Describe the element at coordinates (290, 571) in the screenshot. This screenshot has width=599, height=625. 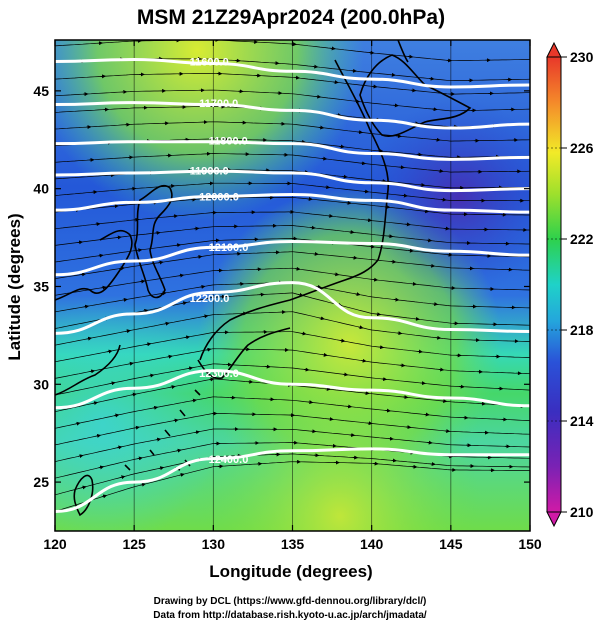
I see `x-axis-label: Longitude (degrees)` at that location.